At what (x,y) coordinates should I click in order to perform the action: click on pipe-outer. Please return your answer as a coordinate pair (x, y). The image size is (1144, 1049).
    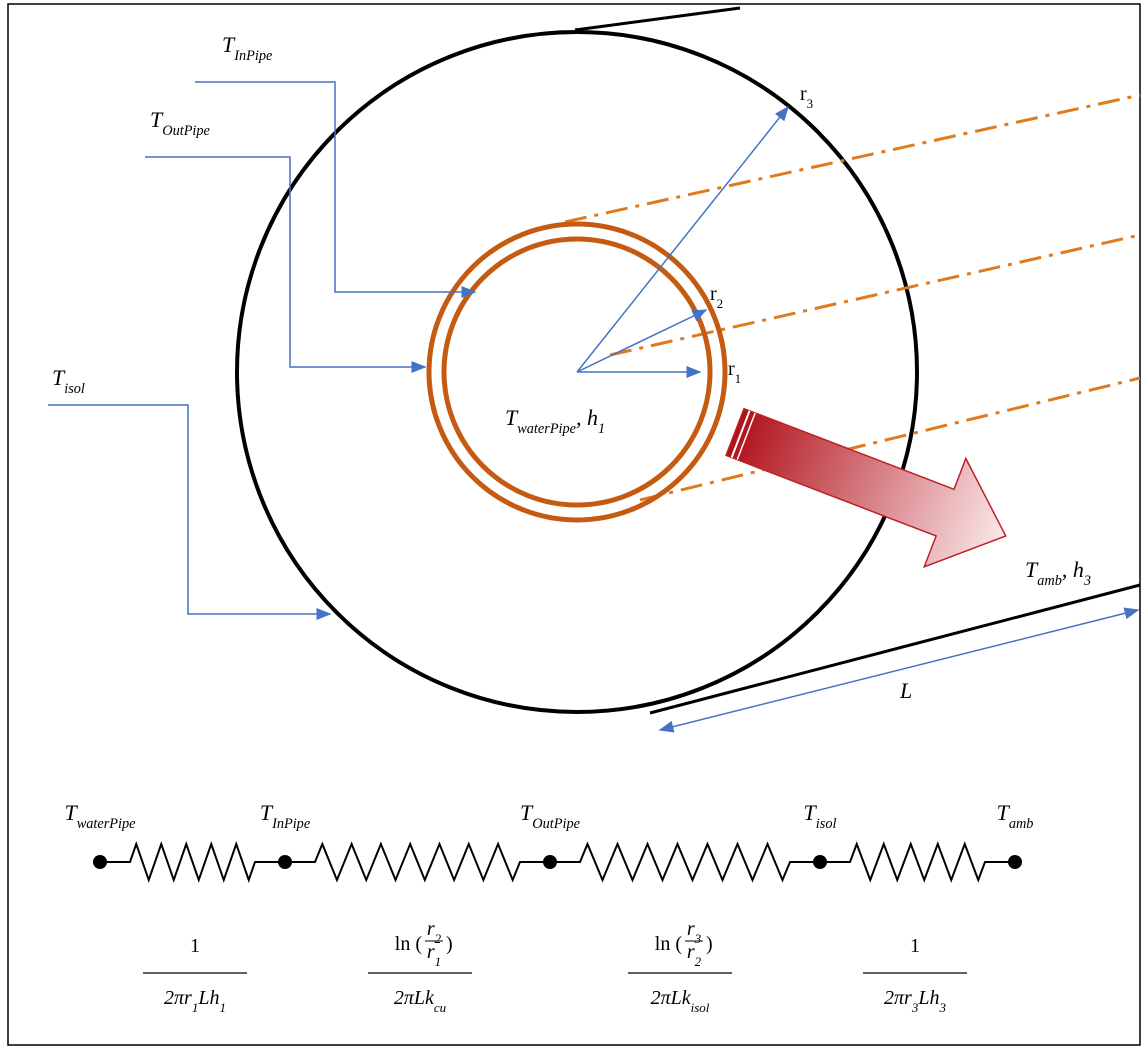
    Looking at the image, I should click on (577, 372).